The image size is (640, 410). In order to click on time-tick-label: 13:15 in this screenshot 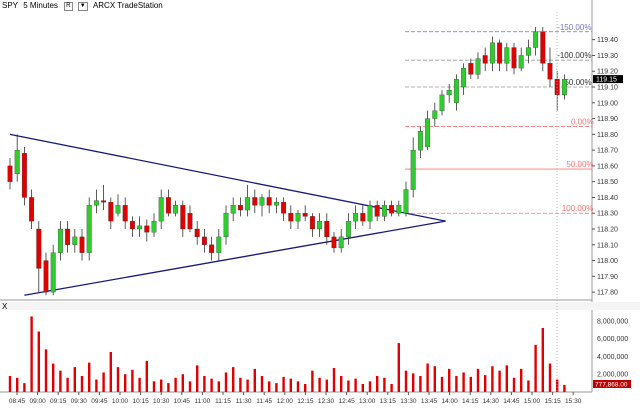, I will do `click(388, 401)`.